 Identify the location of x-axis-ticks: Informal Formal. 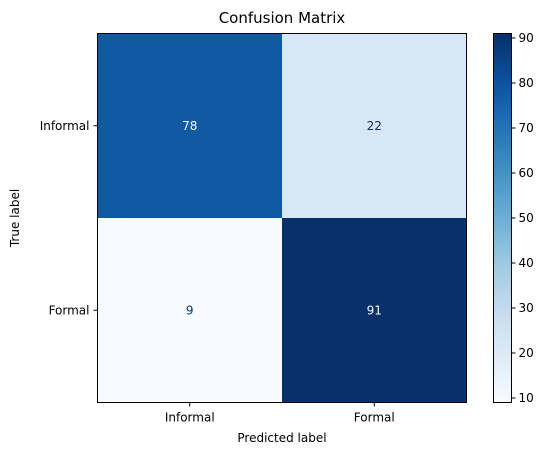
(280, 413).